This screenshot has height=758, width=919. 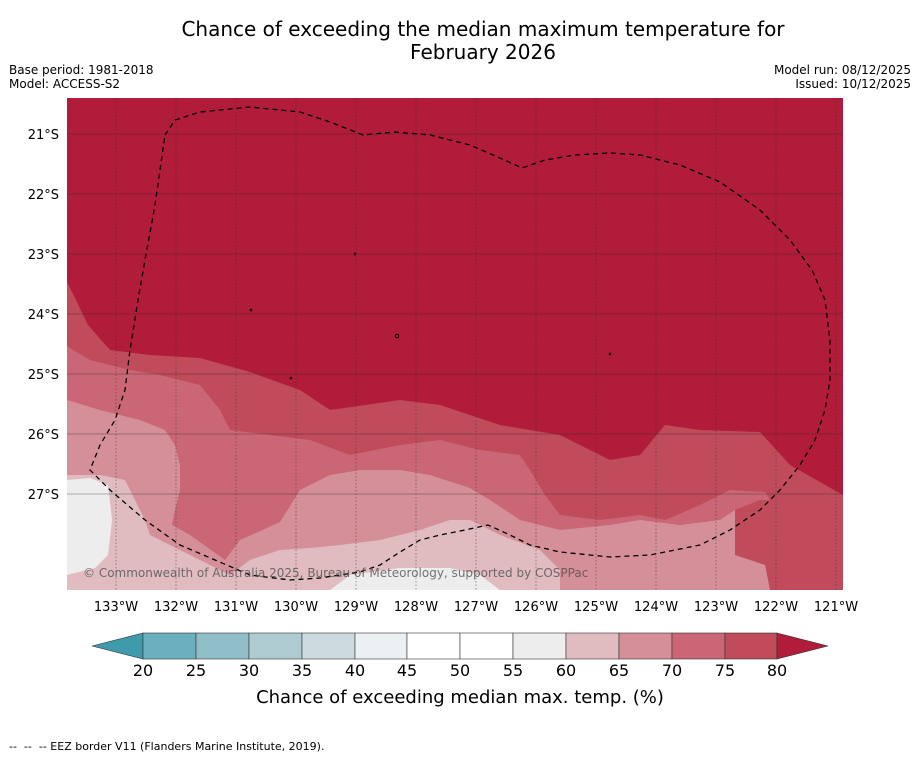 What do you see at coordinates (407, 670) in the screenshot?
I see `cb-tick-45: 45` at bounding box center [407, 670].